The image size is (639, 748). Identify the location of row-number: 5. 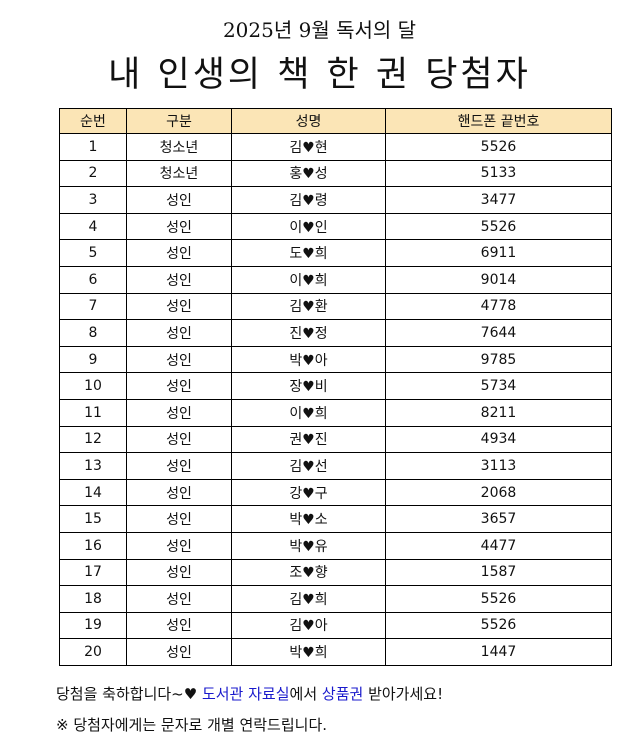
(93, 253).